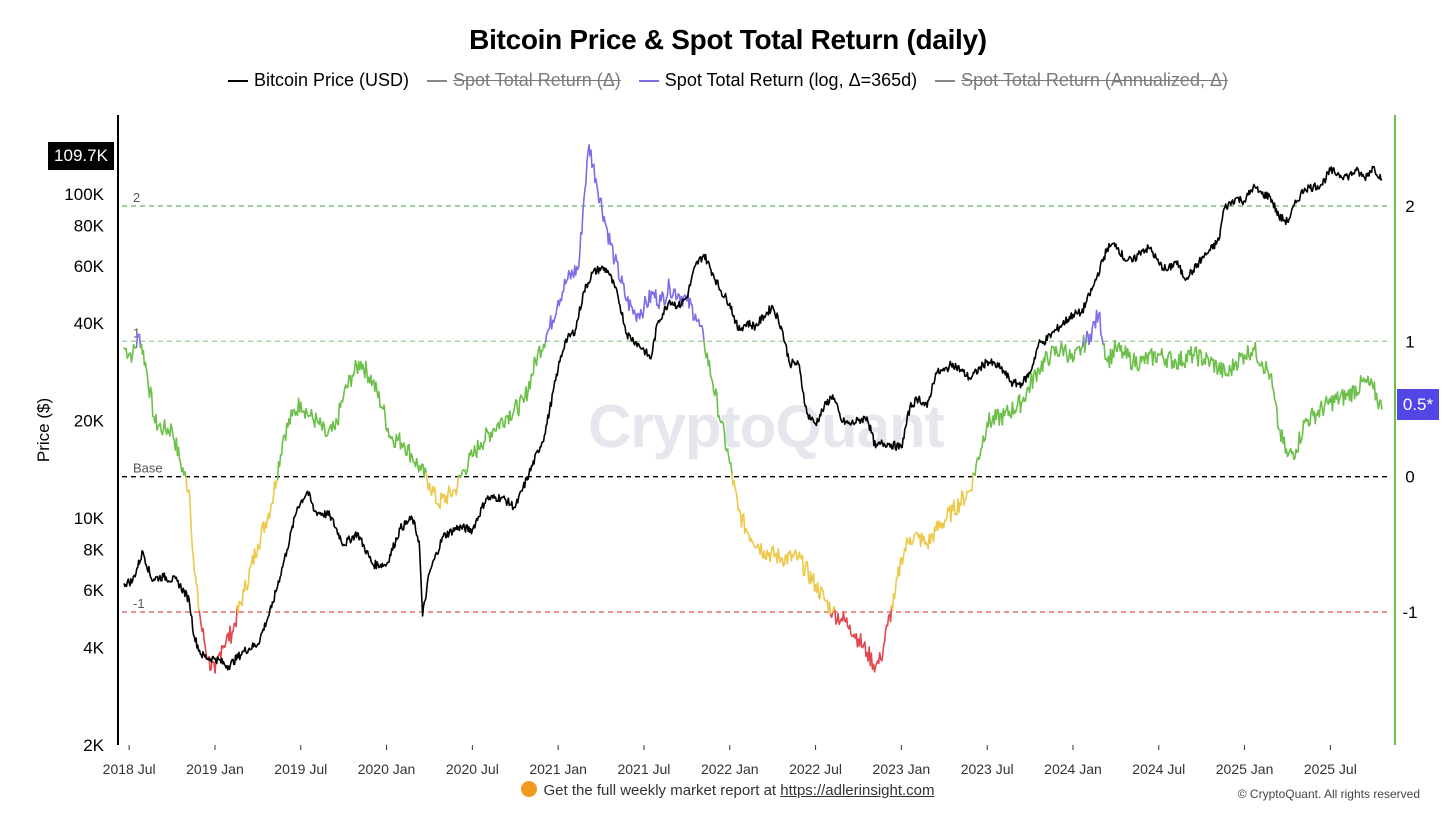 The height and width of the screenshot is (819, 1456). What do you see at coordinates (1094, 80) in the screenshot?
I see `legend-label: Spot Total Return (Annualized, Δ)` at bounding box center [1094, 80].